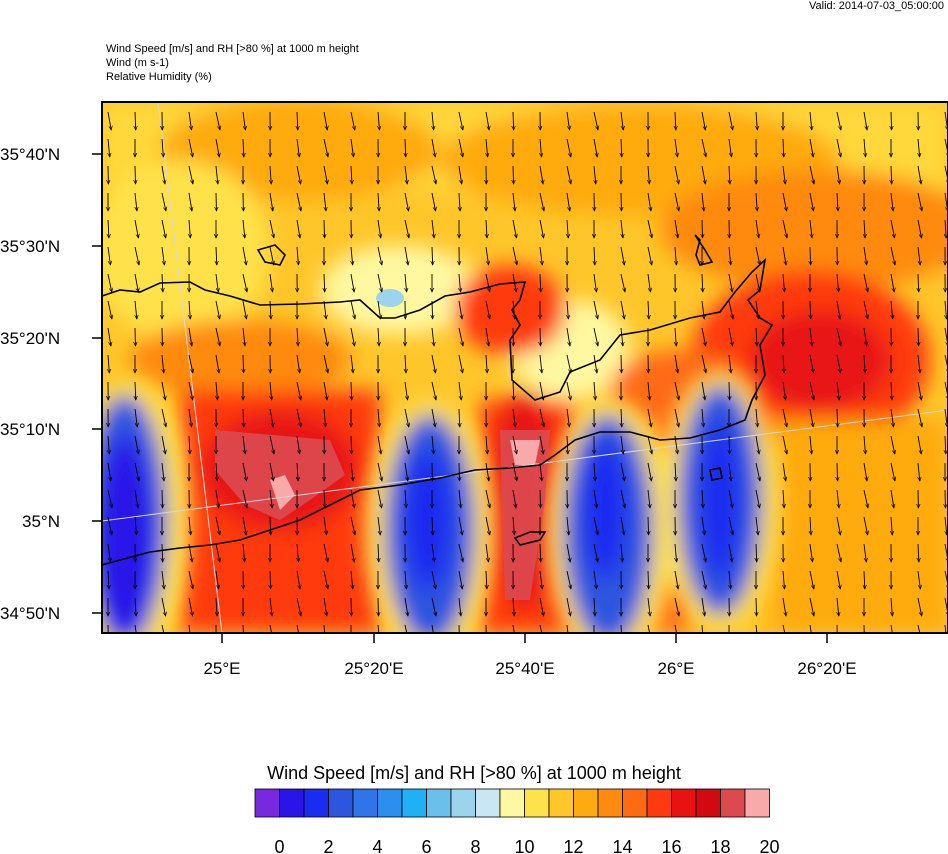 This screenshot has height=854, width=948. Describe the element at coordinates (221, 668) in the screenshot. I see `lon-label: 25°E` at that location.